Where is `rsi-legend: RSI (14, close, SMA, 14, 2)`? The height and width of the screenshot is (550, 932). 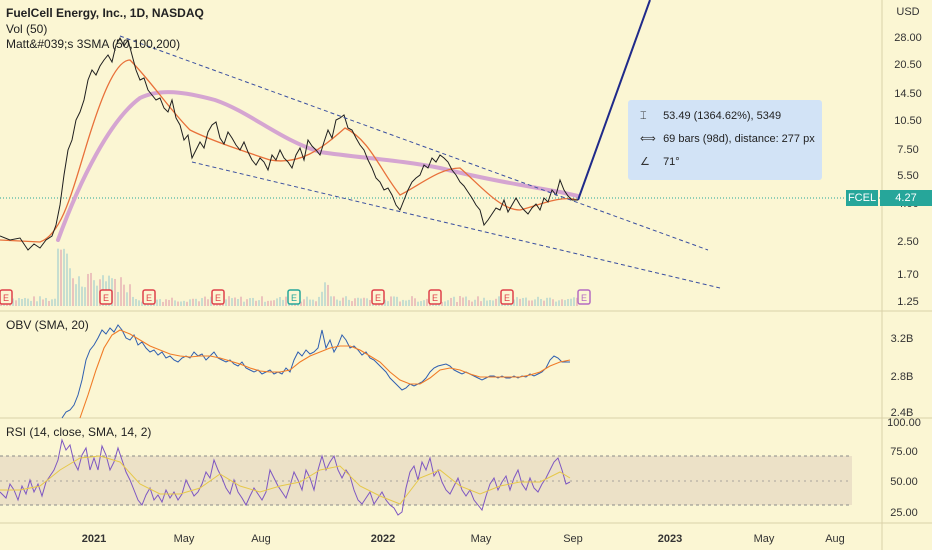
rsi-legend: RSI (14, close, SMA, 14, 2) is located at coordinates (79, 432).